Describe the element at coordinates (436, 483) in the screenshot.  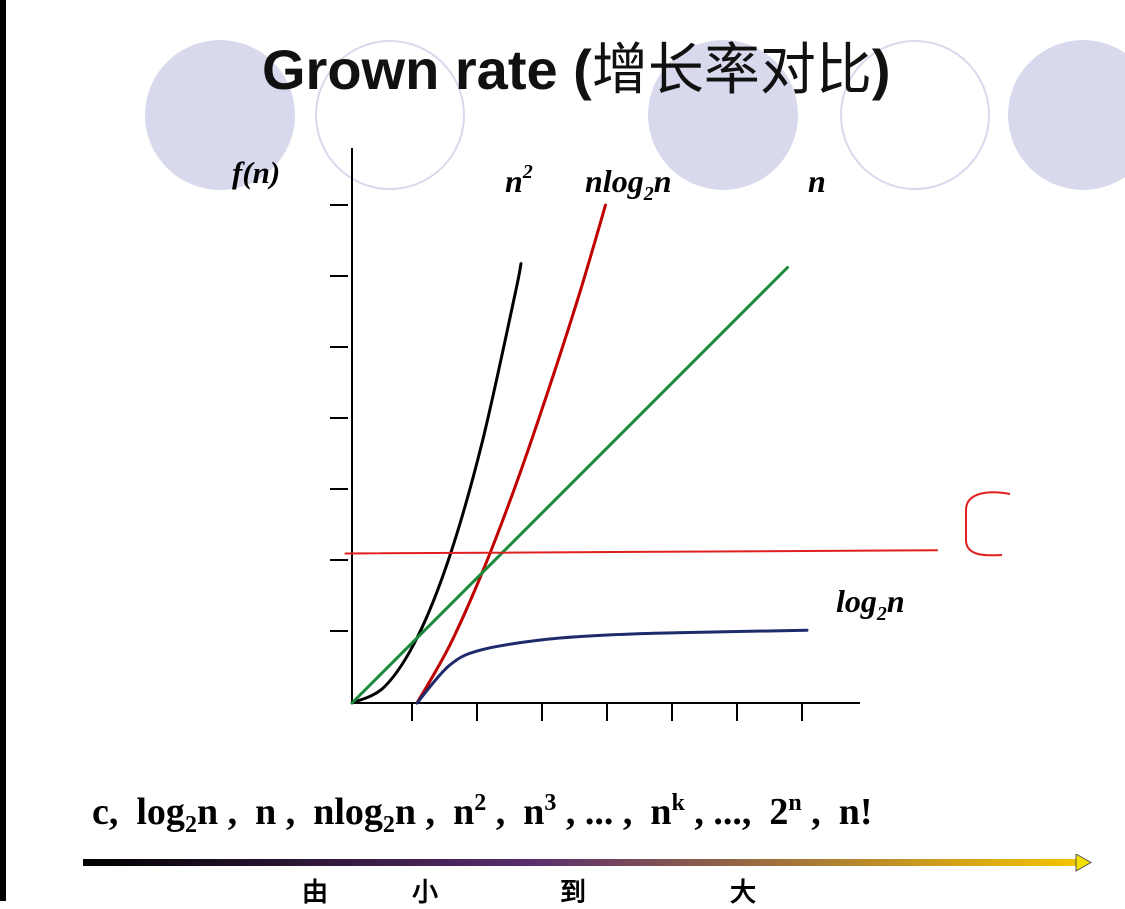
I see `series-line-n2` at that location.